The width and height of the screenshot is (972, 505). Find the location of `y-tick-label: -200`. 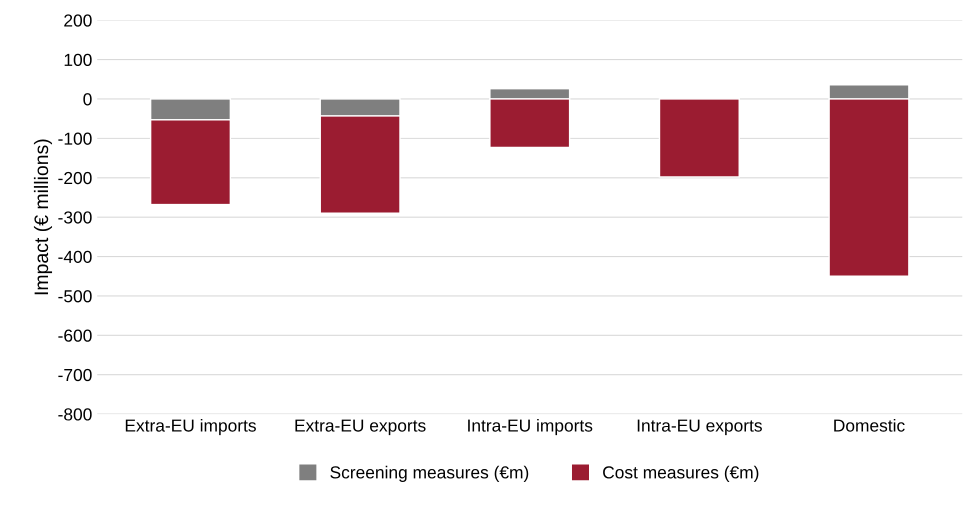

y-tick-label: -200 is located at coordinates (75, 178).